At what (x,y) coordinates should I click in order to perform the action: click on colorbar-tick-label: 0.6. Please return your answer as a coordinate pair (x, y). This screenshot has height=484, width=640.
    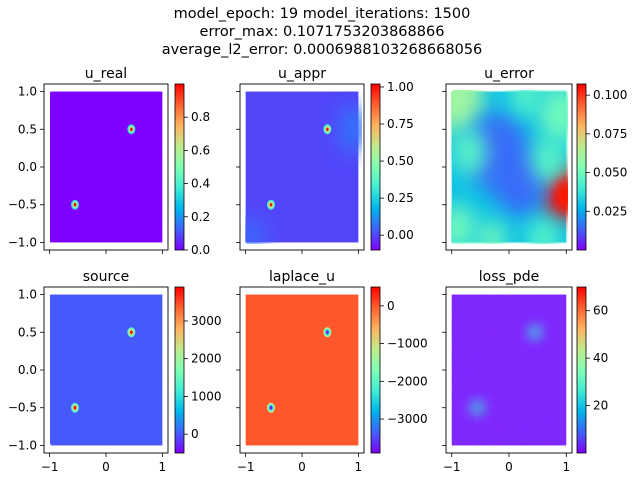
    Looking at the image, I should click on (200, 150).